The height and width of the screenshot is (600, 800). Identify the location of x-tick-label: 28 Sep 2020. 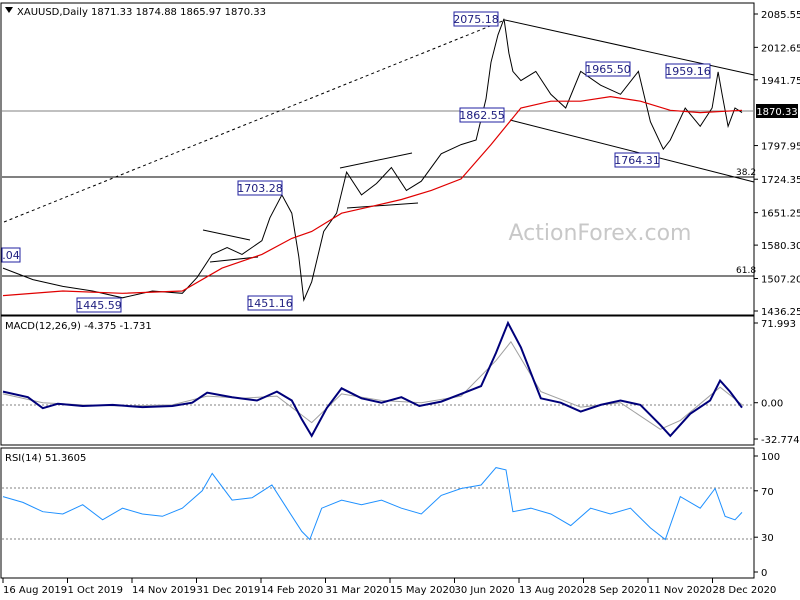
(615, 590).